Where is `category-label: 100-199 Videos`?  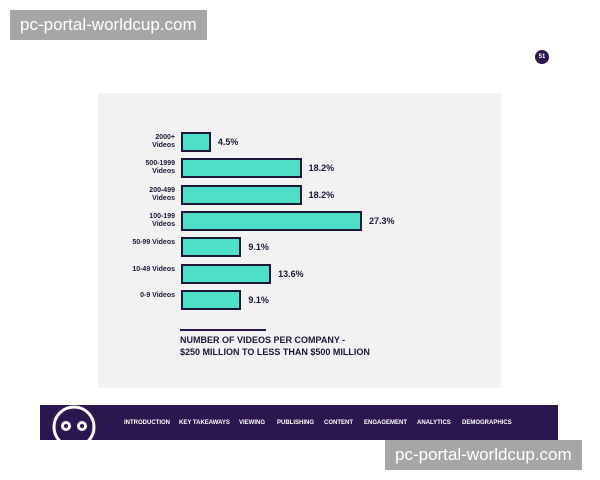
category-label: 100-199 Videos is located at coordinates (162, 220).